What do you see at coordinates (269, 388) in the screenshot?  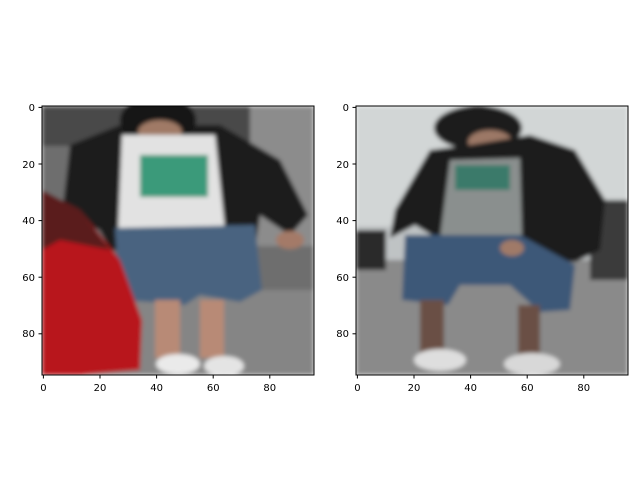 I see `left-xtick-label: 80` at bounding box center [269, 388].